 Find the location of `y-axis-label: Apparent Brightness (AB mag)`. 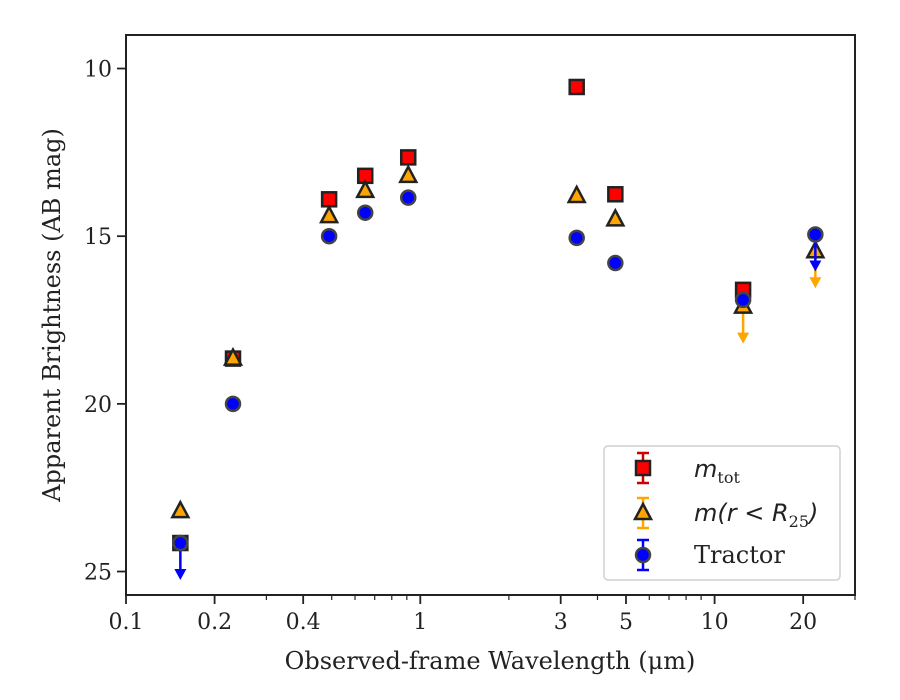

y-axis-label: Apparent Brightness (AB mag) is located at coordinates (52, 315).